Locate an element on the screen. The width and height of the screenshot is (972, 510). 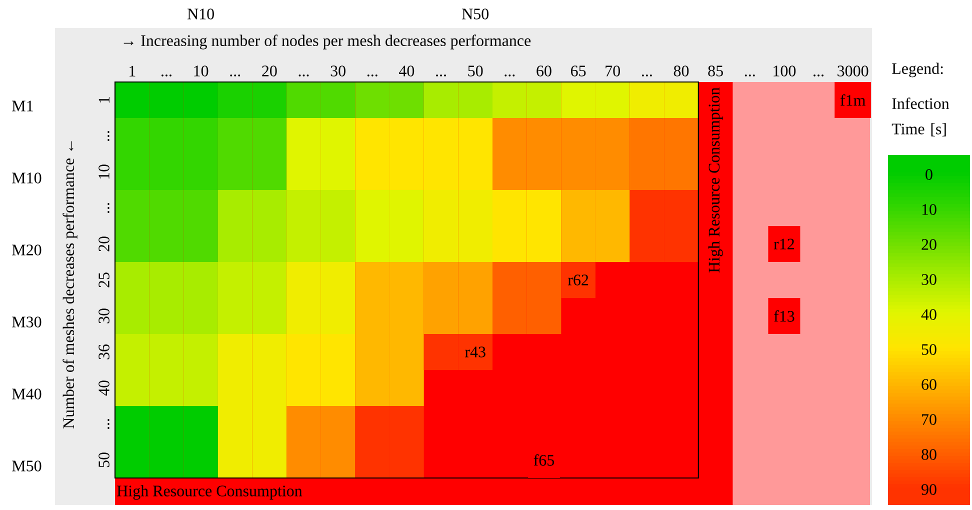
x-tick-label: 85 is located at coordinates (715, 71).